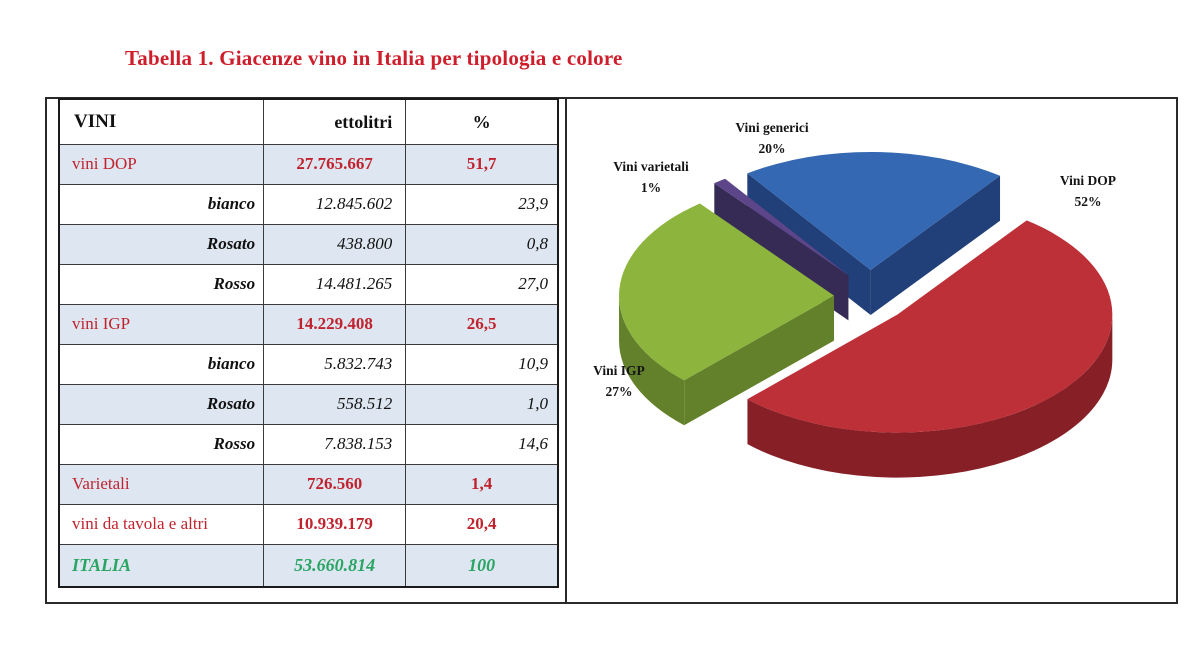  I want to click on table-row: Rosso 14.481.265 27,0, so click(308, 284).